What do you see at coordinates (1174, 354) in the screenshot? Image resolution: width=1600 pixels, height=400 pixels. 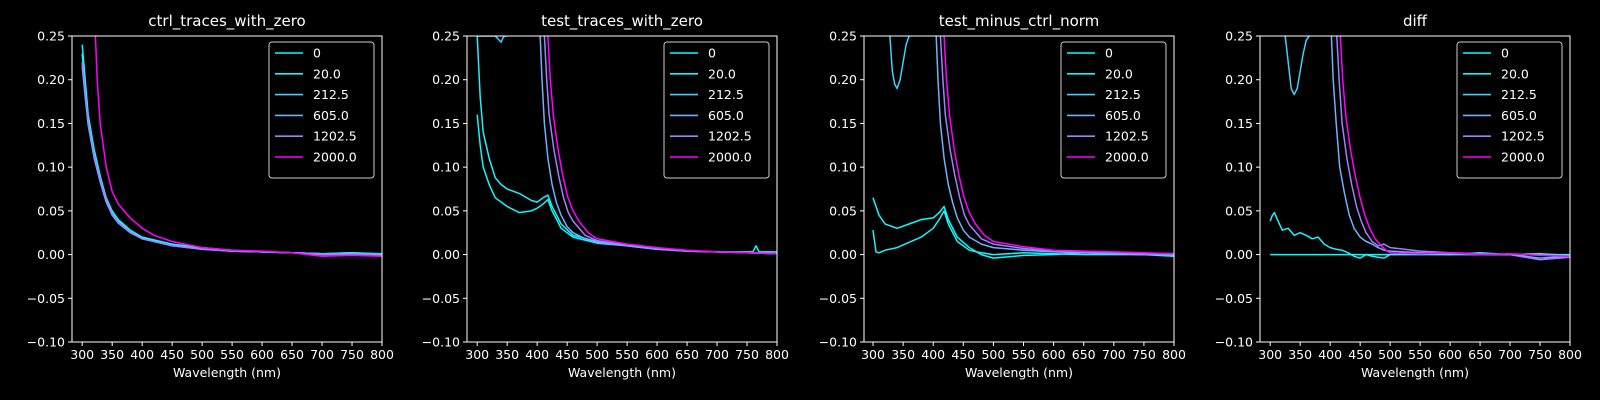 I see `x-tick-label: 800` at bounding box center [1174, 354].